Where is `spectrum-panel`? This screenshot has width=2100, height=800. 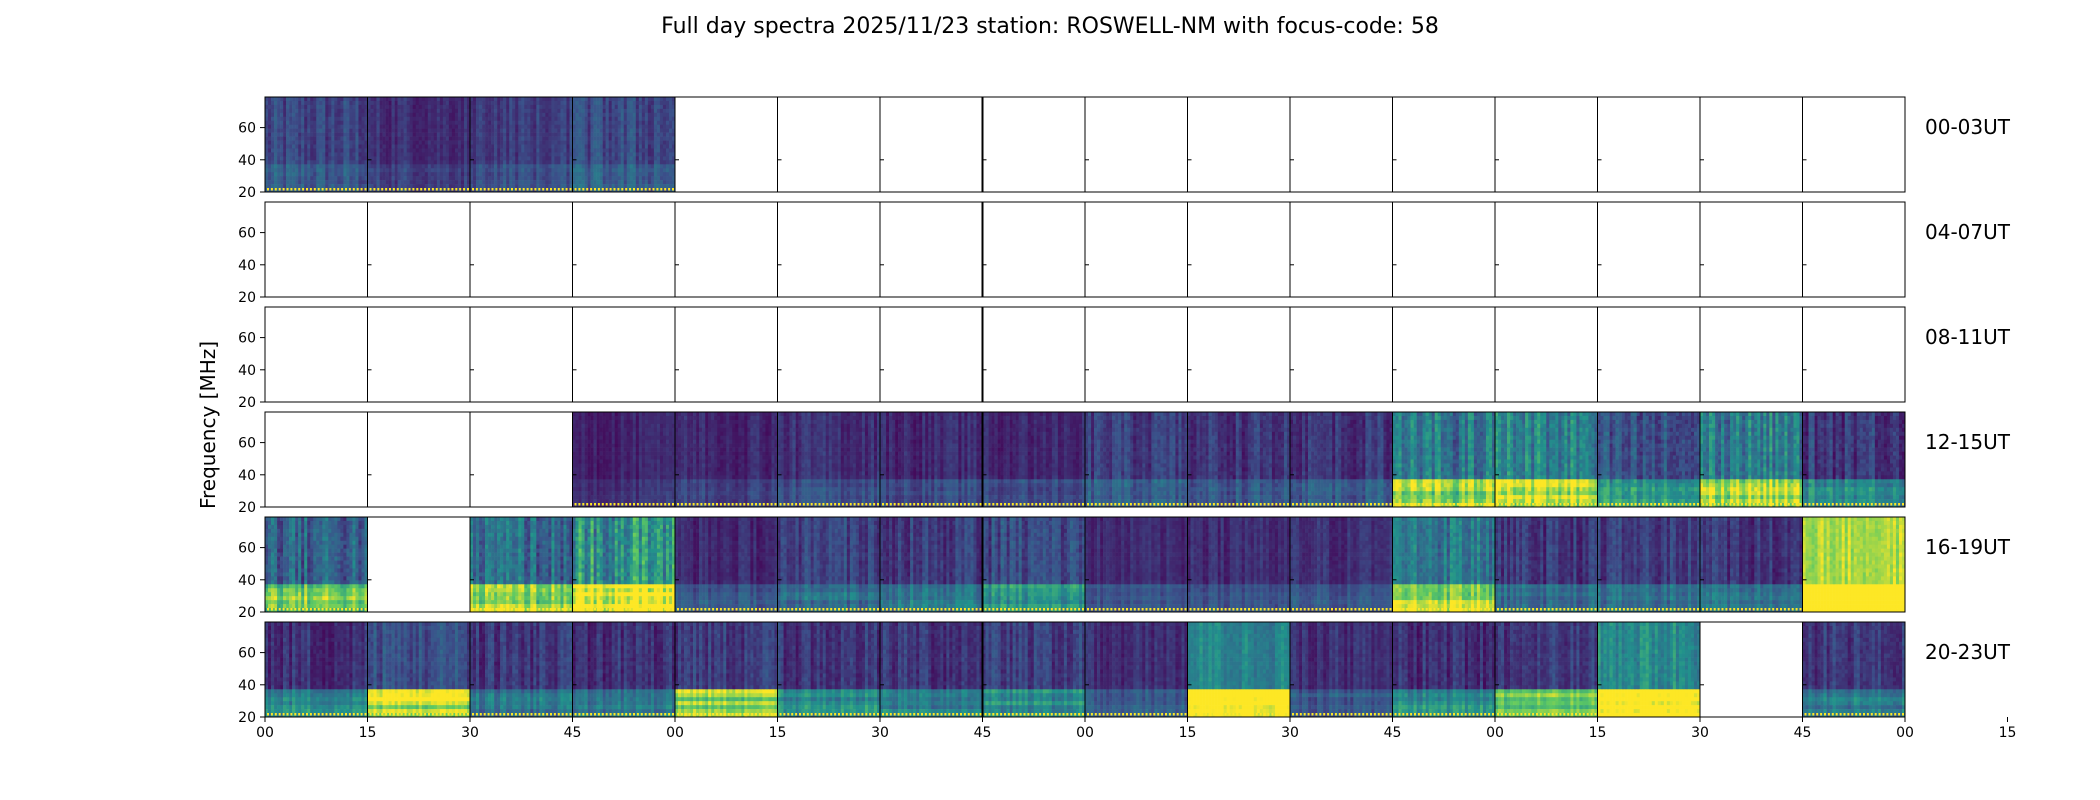
spectrum-panel is located at coordinates (521, 459).